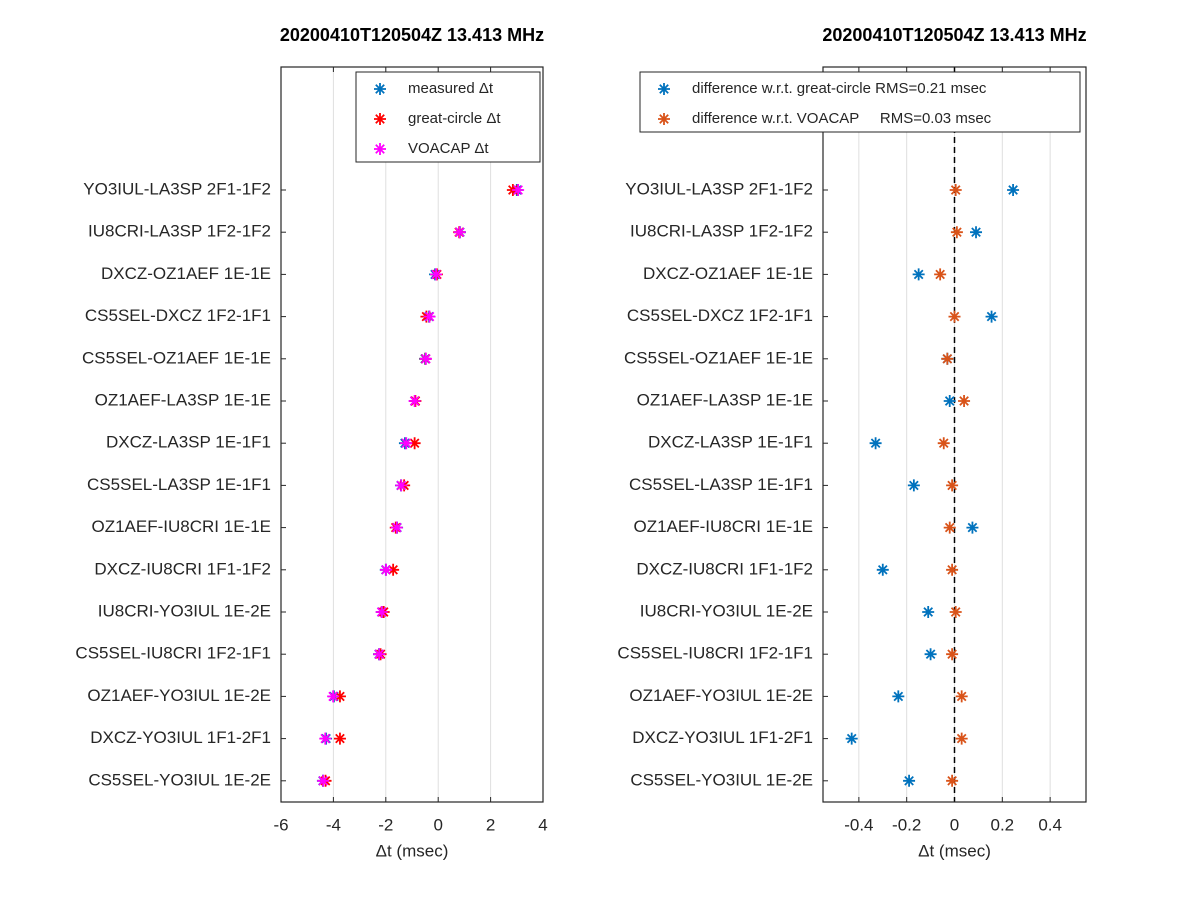  I want to click on x-tick-label: -6, so click(280, 824).